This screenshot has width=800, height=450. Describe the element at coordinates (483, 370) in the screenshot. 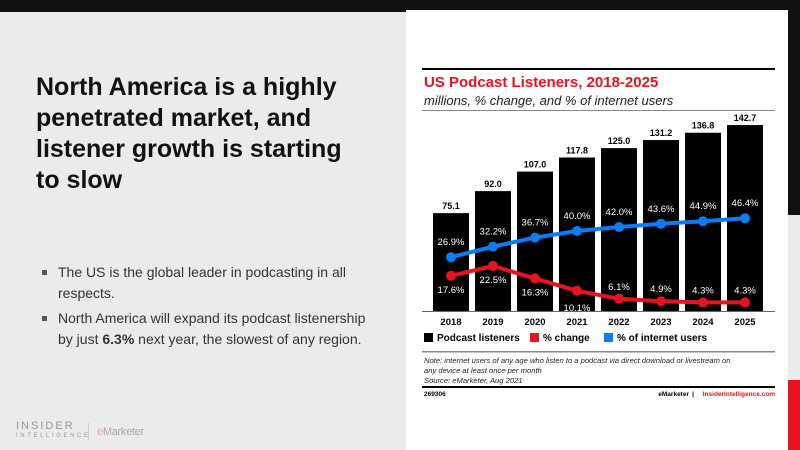

I see `chart-note: any device at least once per month` at that location.